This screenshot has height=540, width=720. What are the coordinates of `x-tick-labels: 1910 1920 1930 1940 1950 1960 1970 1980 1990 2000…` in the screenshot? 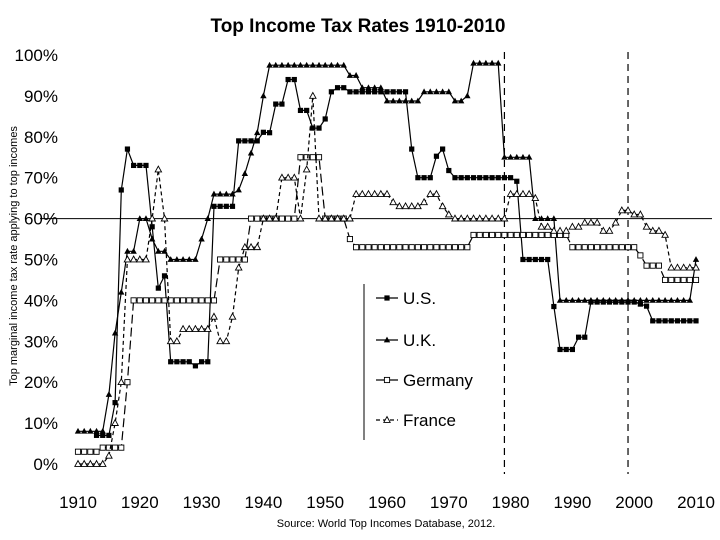 It's located at (387, 502).